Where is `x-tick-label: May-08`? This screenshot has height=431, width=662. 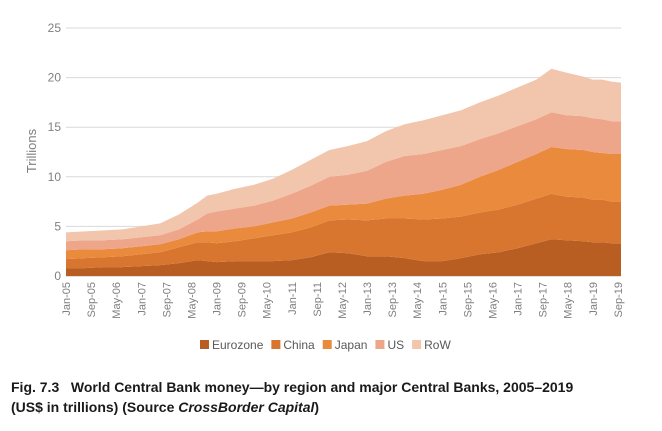 x-tick-label: May-08 is located at coordinates (192, 300).